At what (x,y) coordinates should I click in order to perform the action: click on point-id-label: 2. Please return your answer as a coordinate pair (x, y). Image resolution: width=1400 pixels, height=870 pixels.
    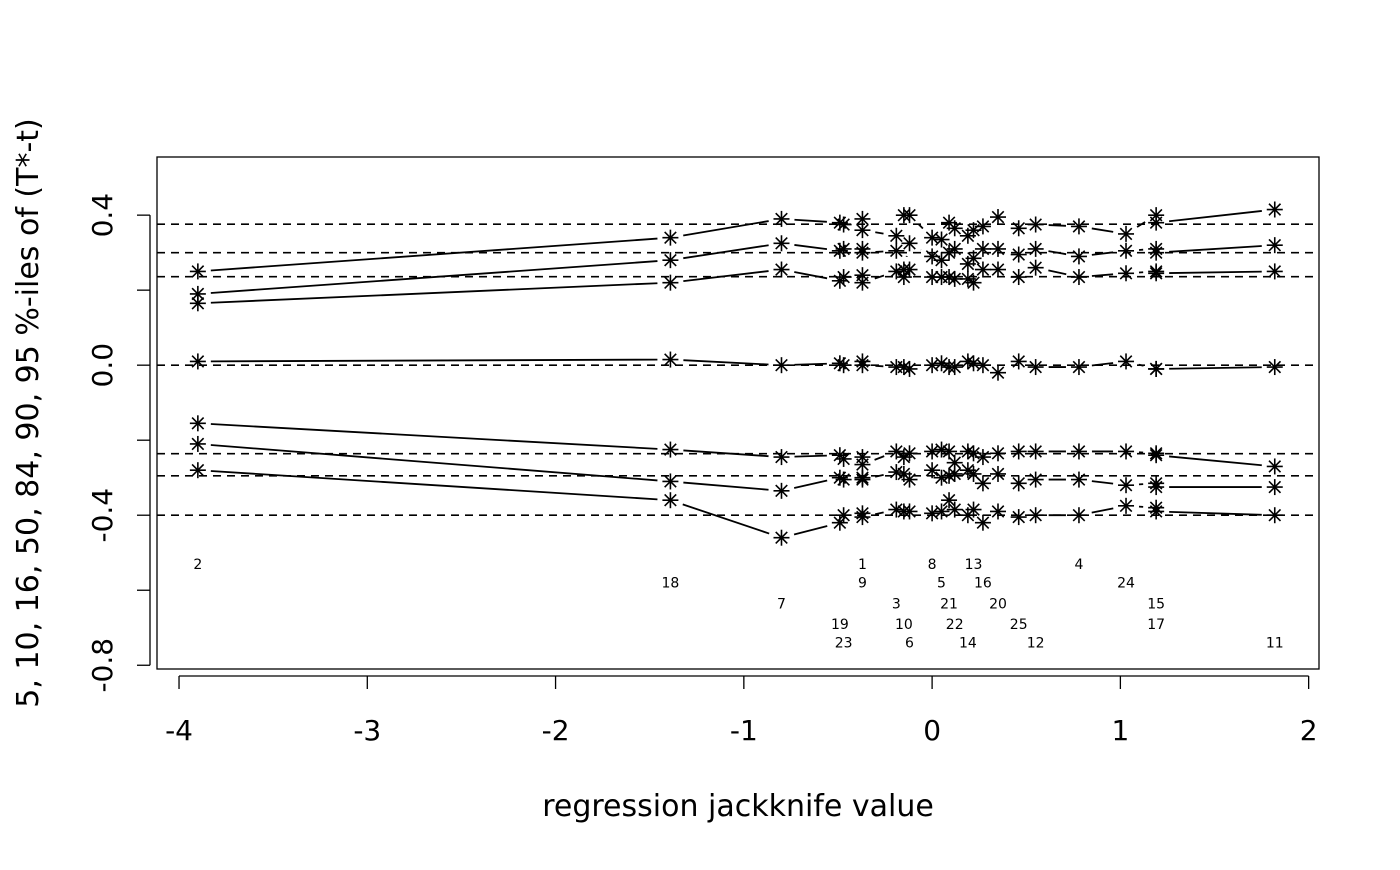
    Looking at the image, I should click on (197, 565).